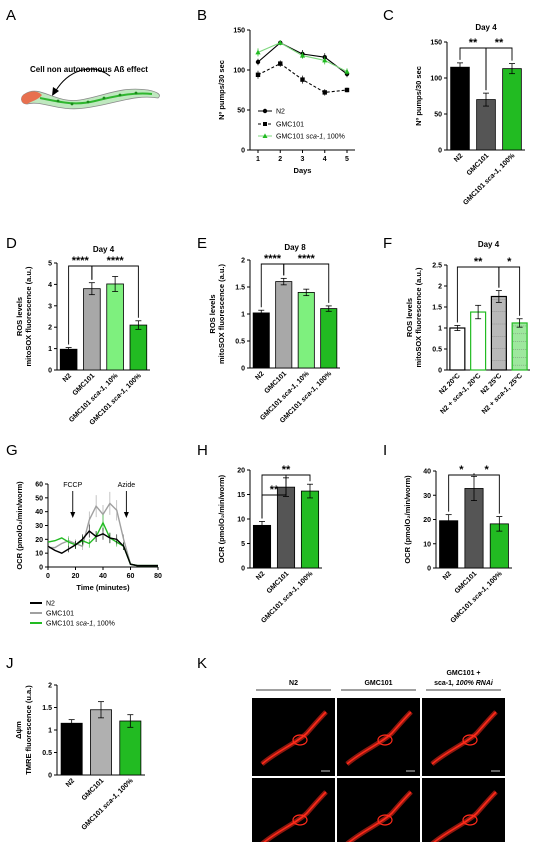 Image resolution: width=550 pixels, height=842 pixels. I want to click on legend-label: N2, so click(280, 112).